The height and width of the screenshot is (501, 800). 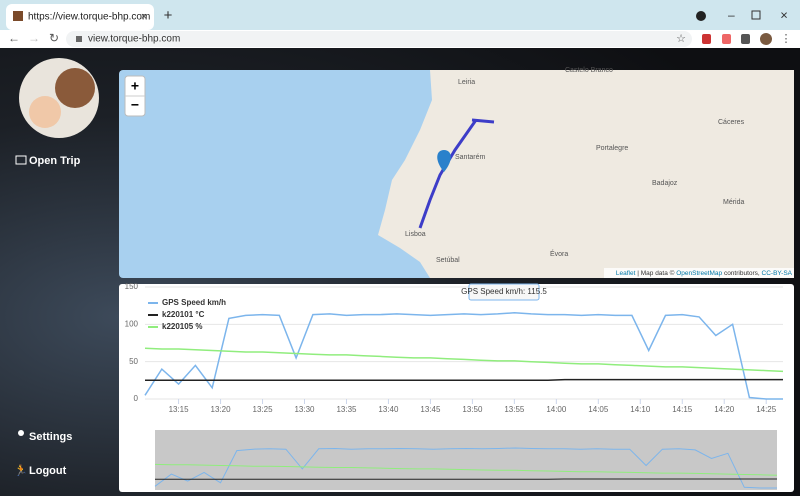 I want to click on x-tick-label: 14:25, so click(x=766, y=409).